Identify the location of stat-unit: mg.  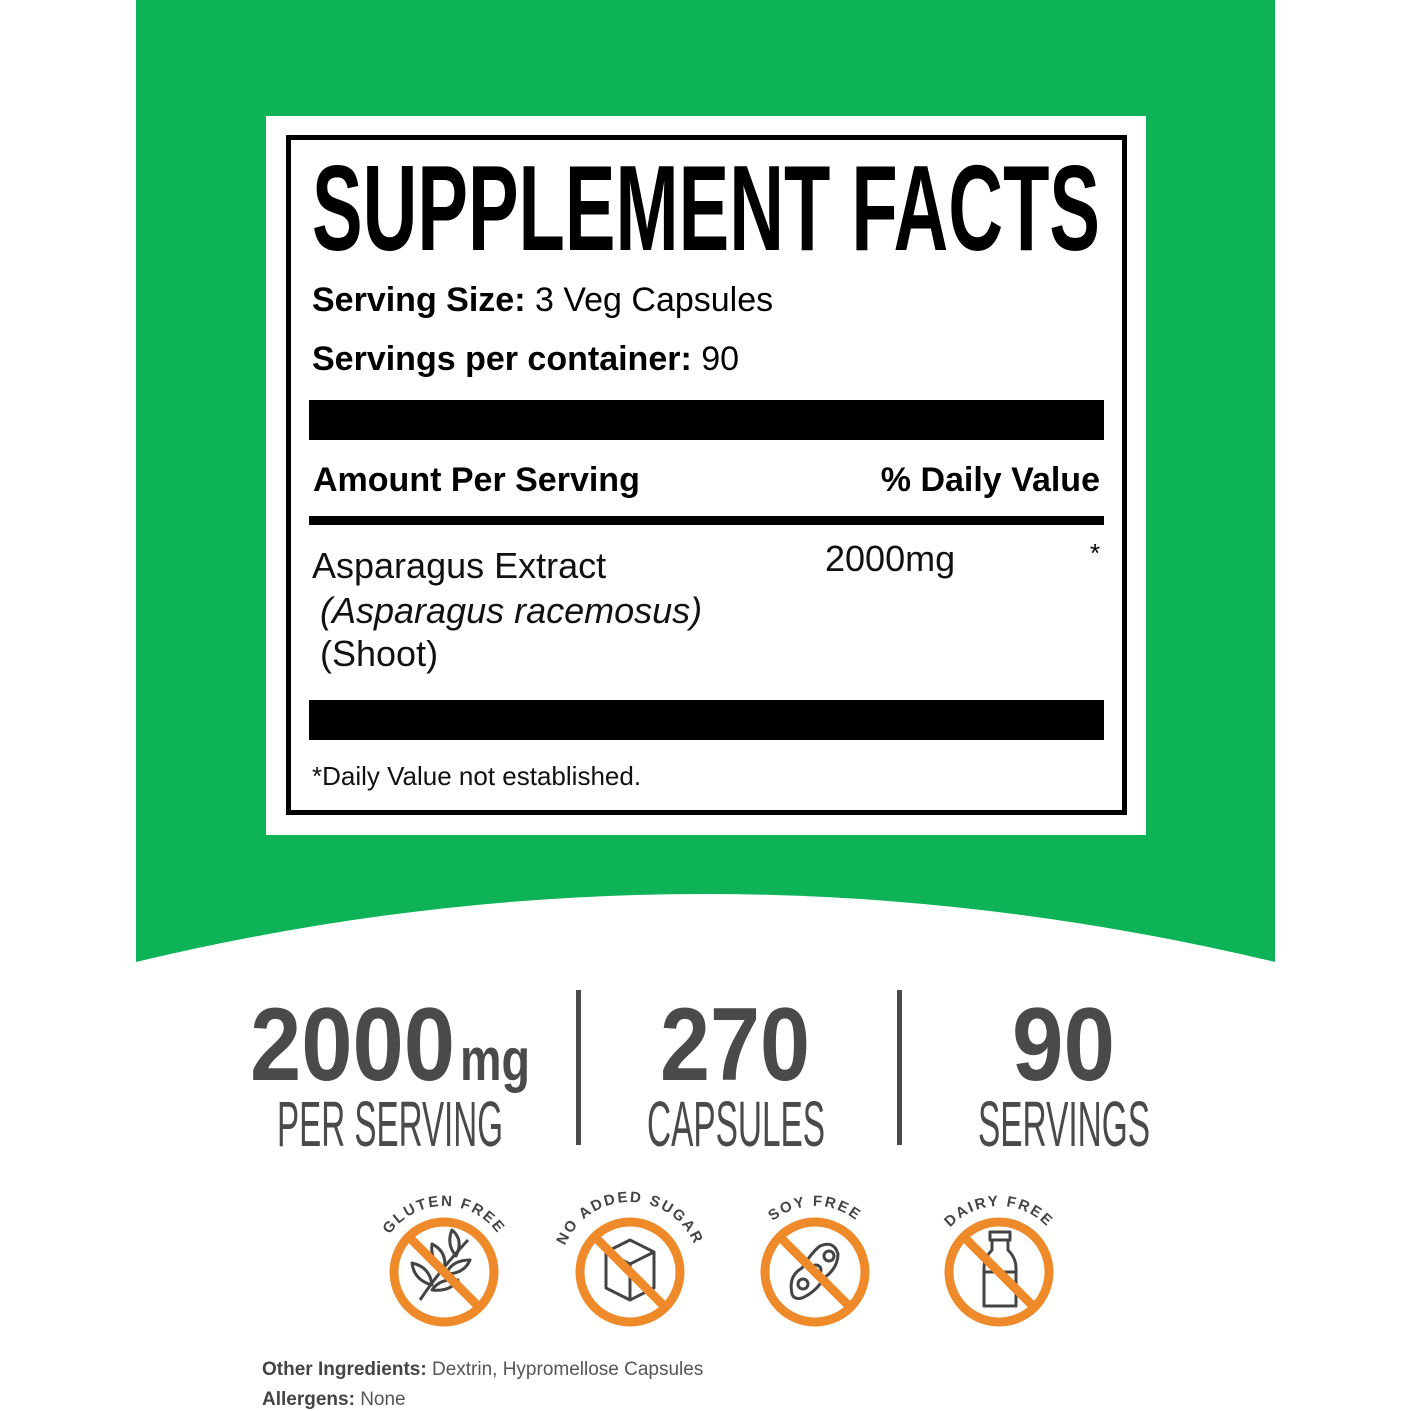
(495, 1059).